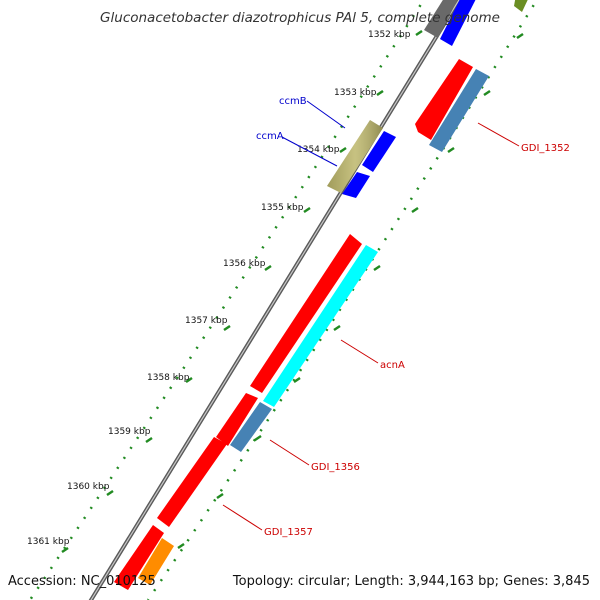  I want to click on feature-ccmB-arrow, so click(379, 151).